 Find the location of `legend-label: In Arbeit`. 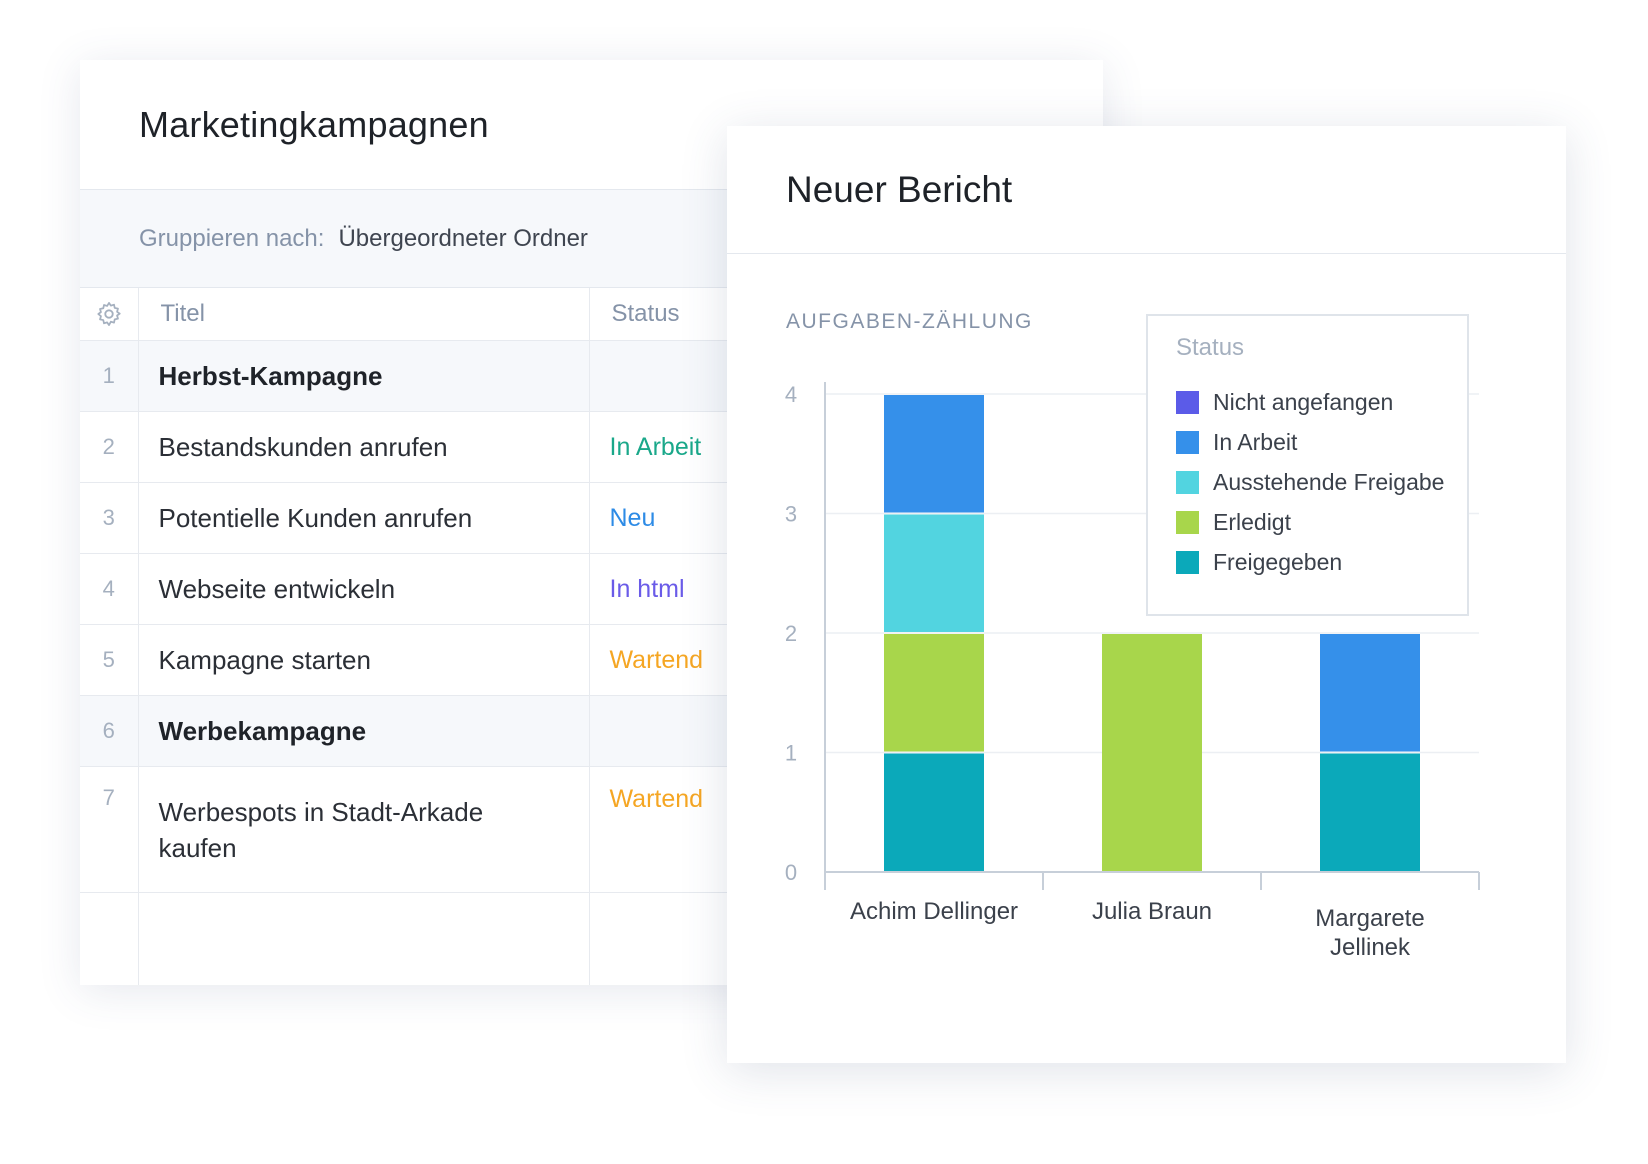

legend-label: In Arbeit is located at coordinates (1255, 441).